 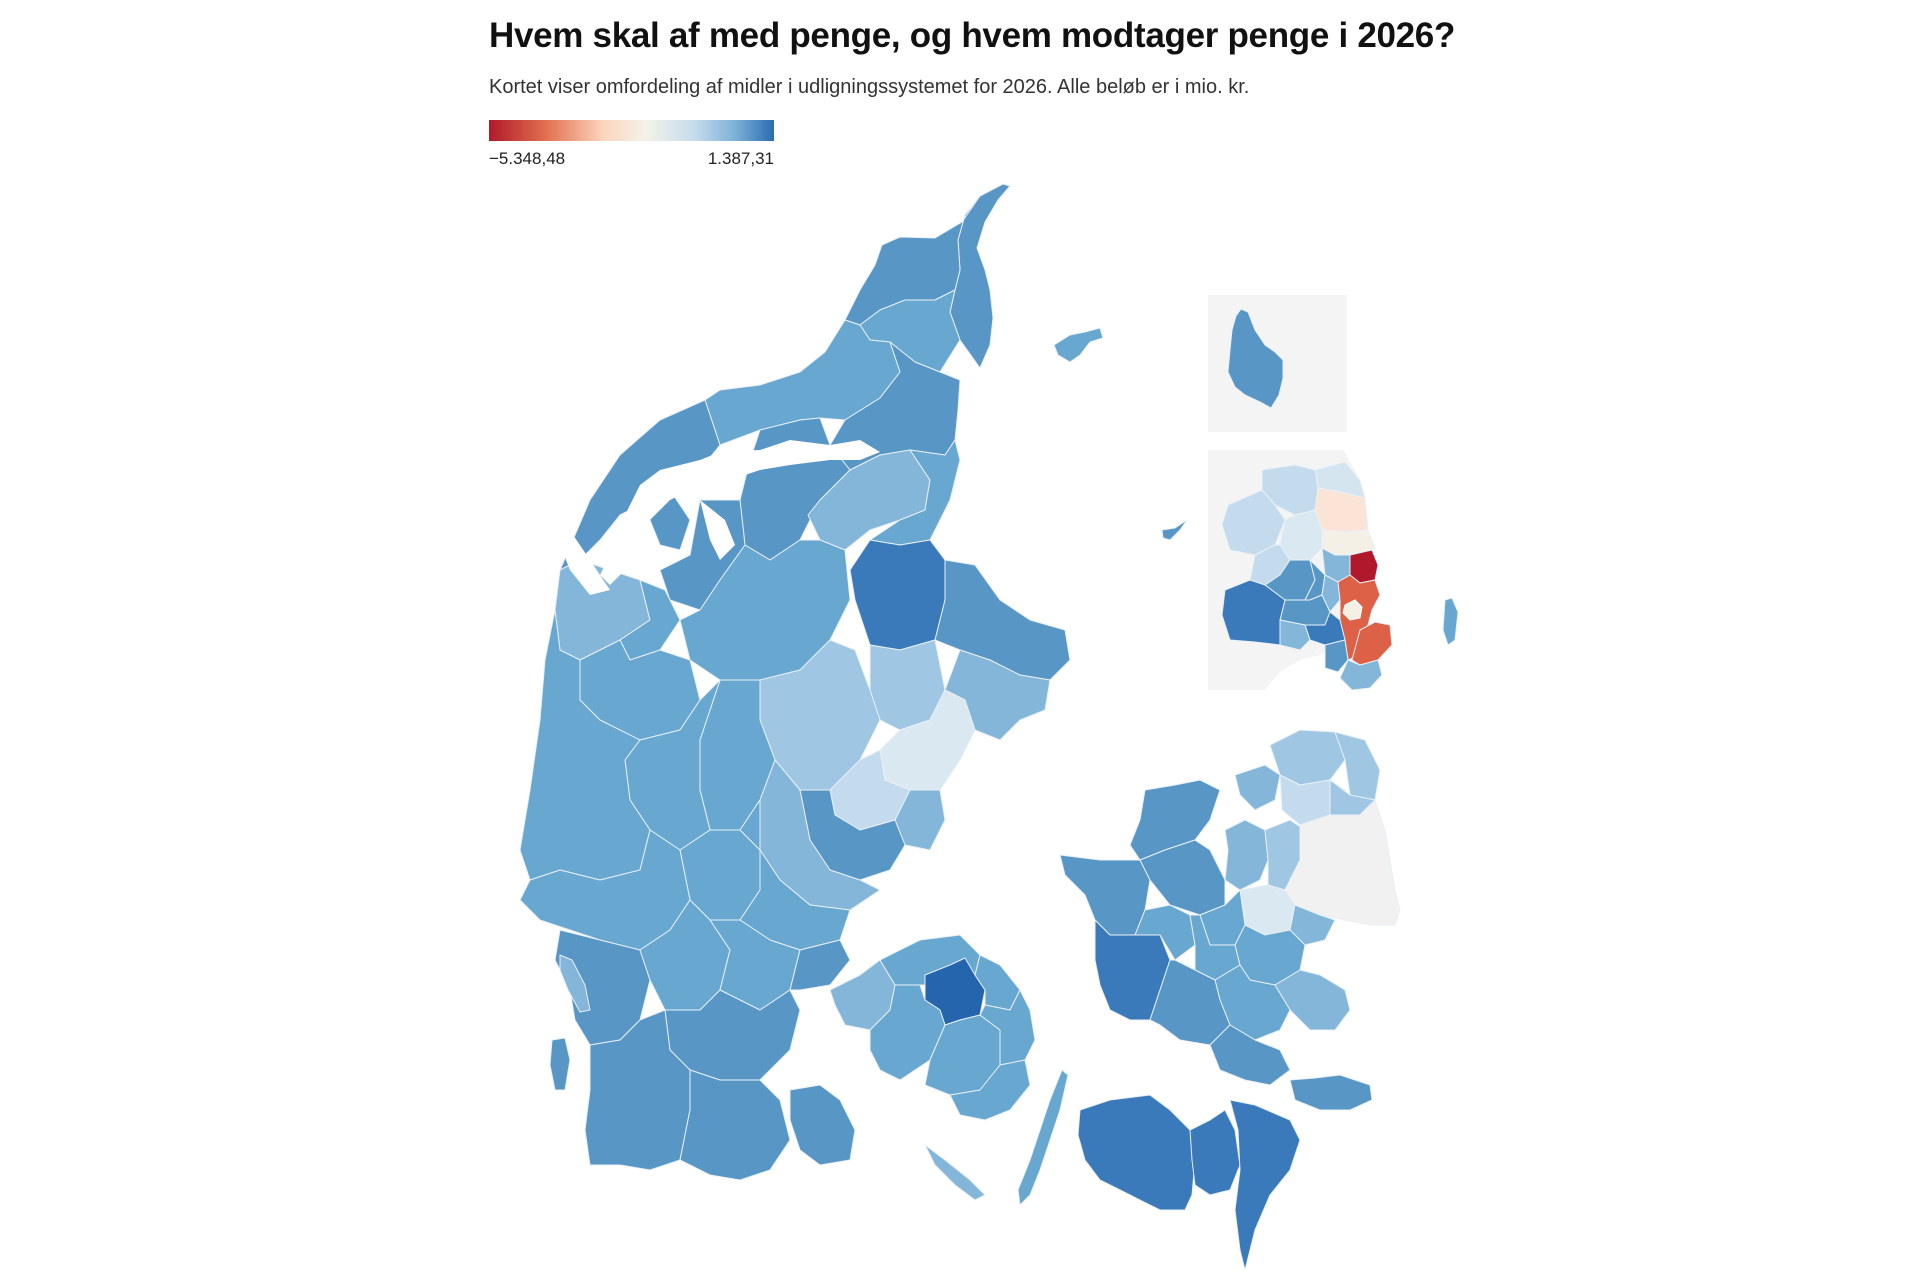 What do you see at coordinates (1246, 855) in the screenshot?
I see `municipality-frederikssund` at bounding box center [1246, 855].